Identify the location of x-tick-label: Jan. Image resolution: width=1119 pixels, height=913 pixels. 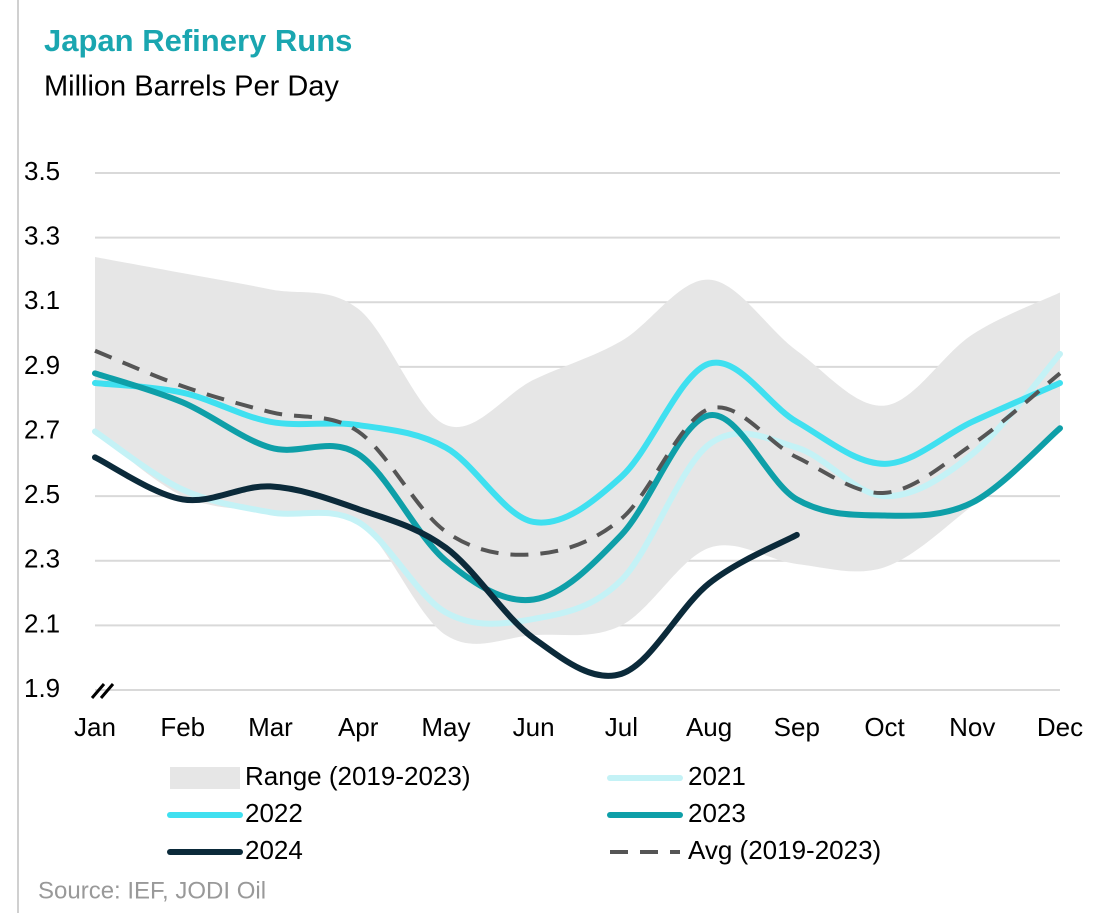
(95, 727).